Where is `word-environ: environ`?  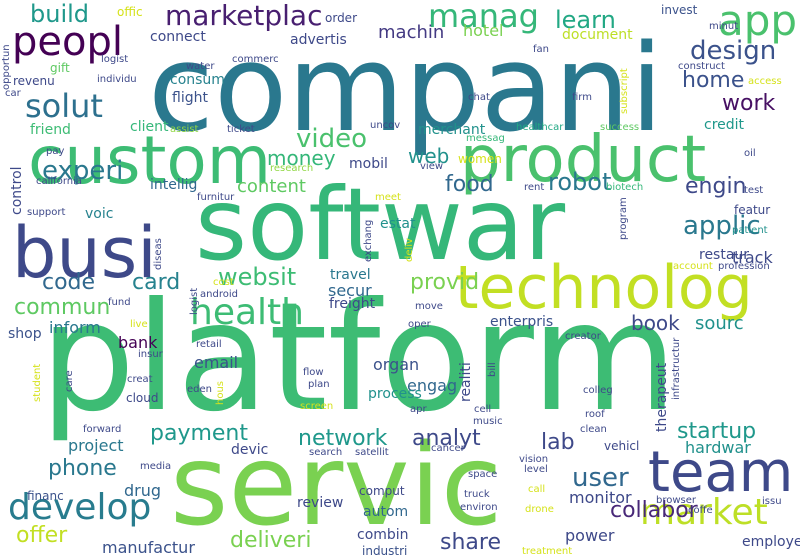
word-environ: environ is located at coordinates (479, 507).